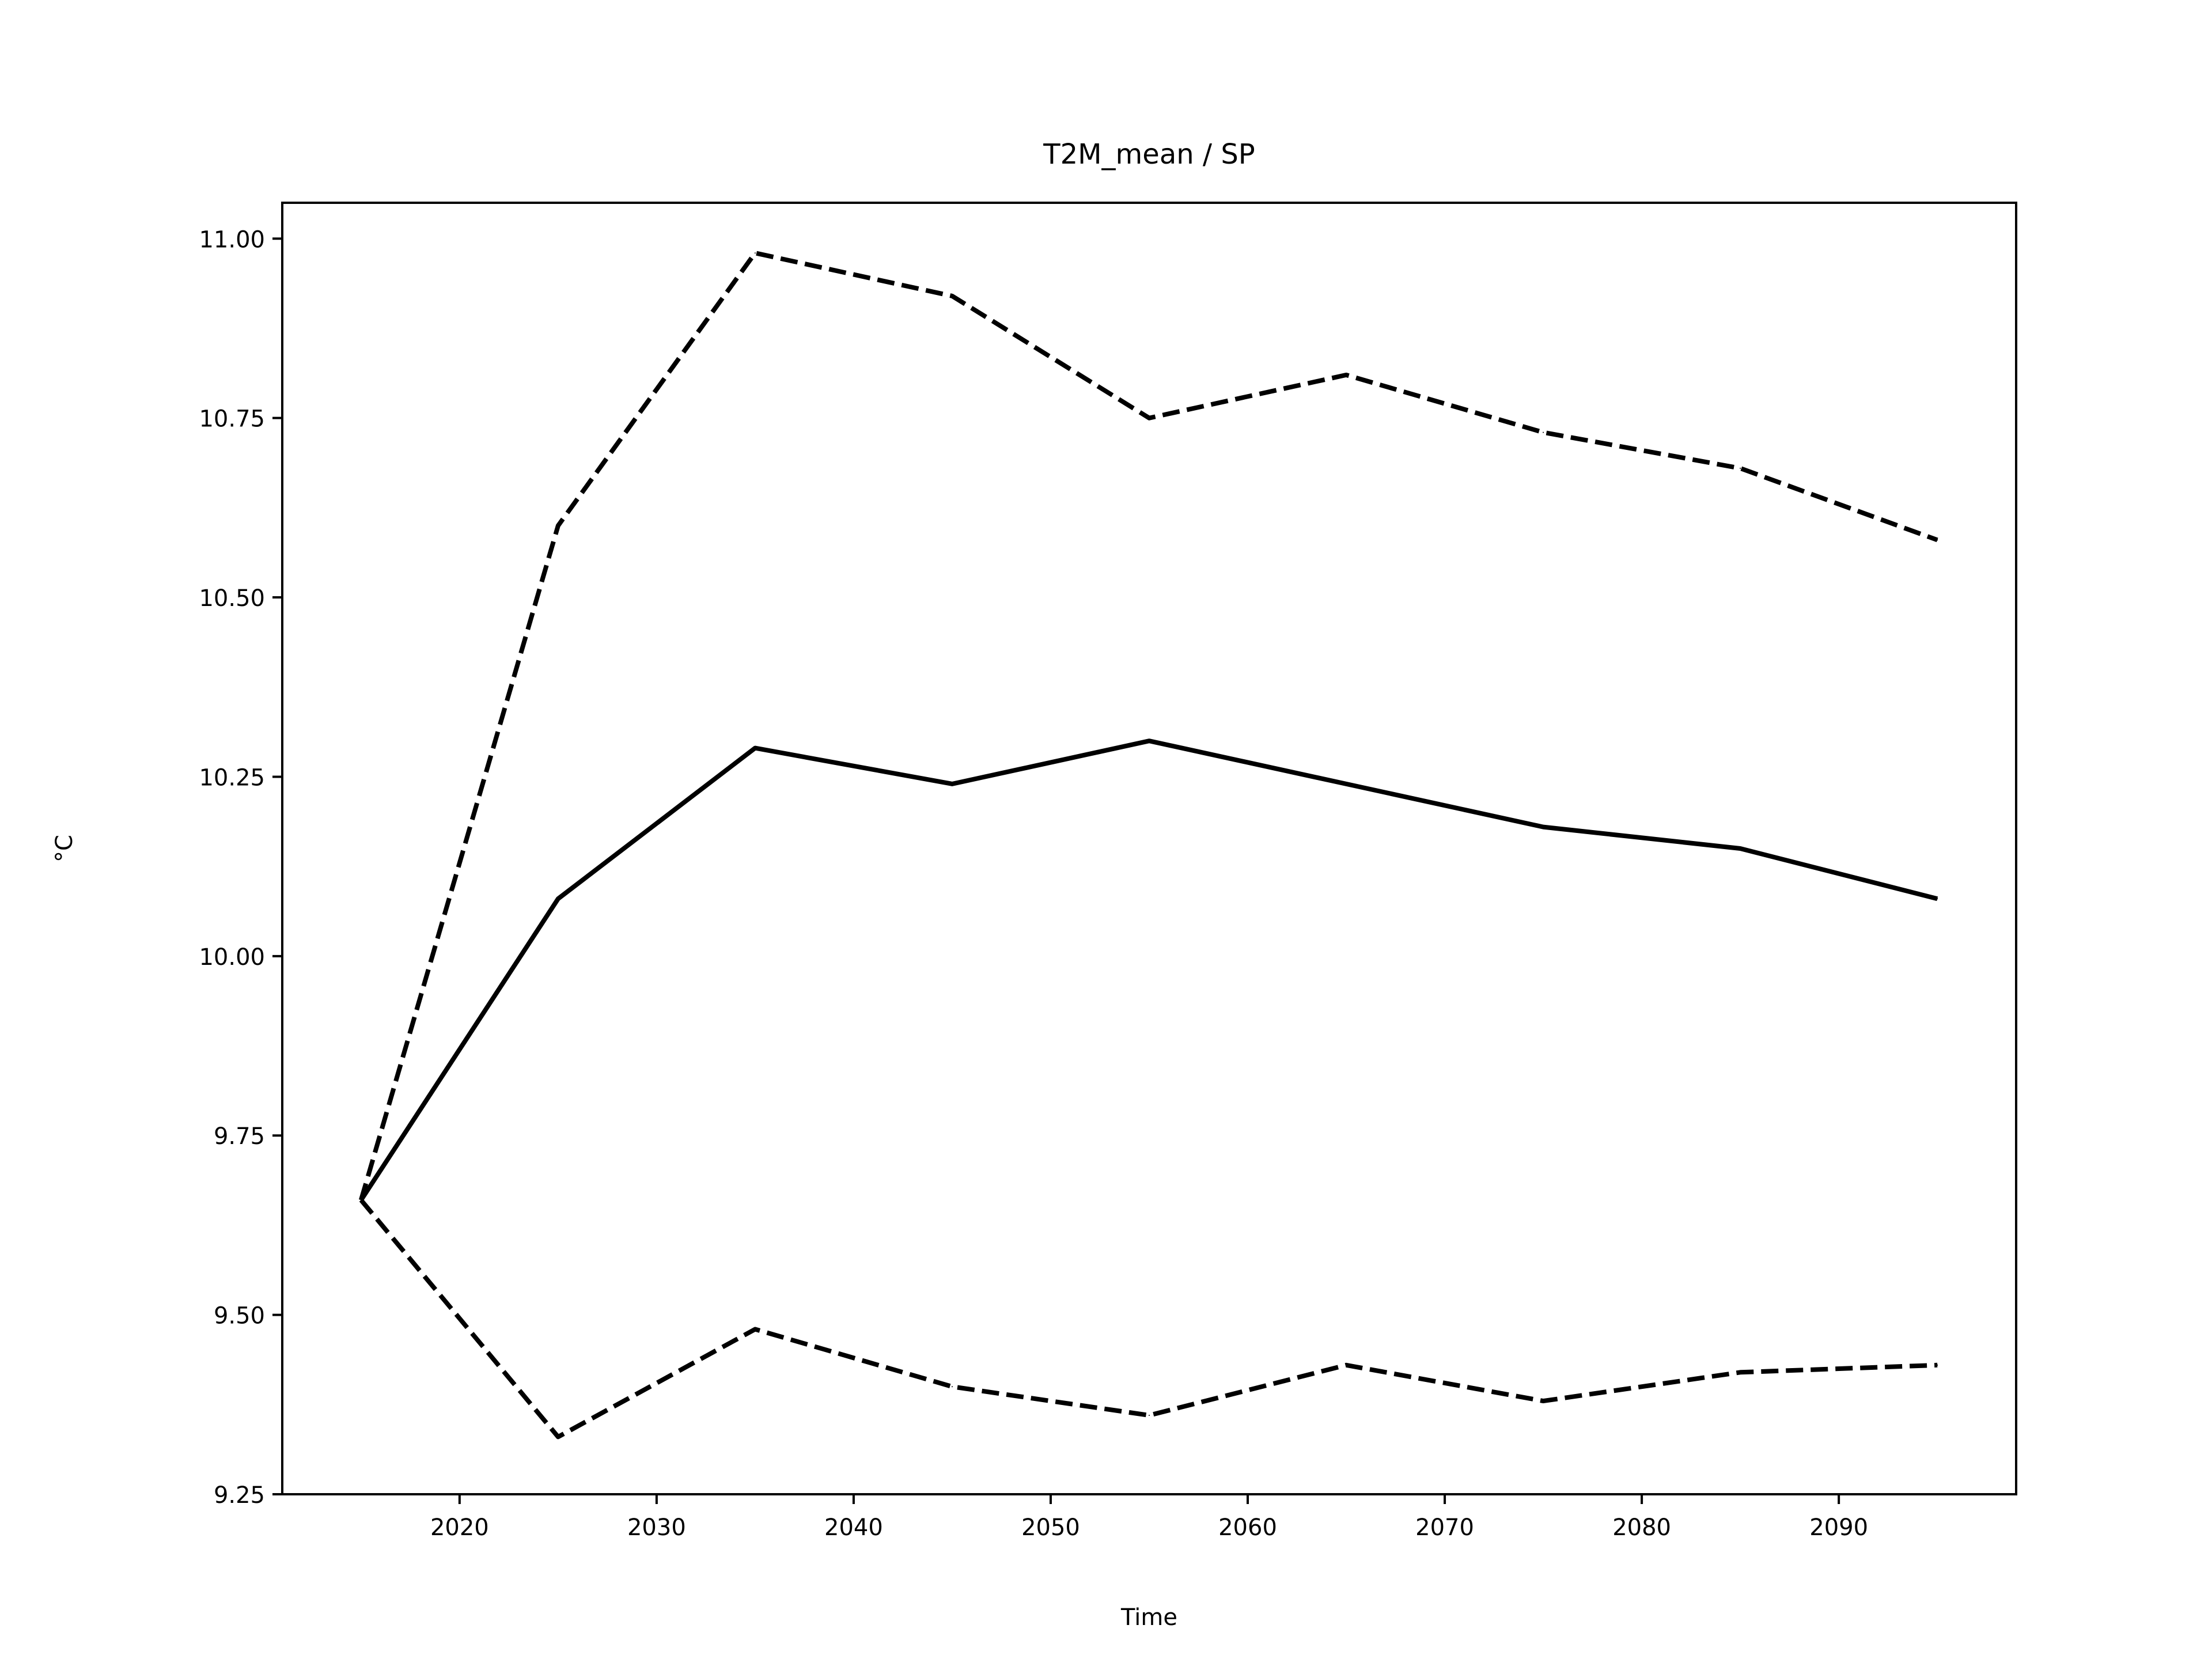 Image resolution: width=2212 pixels, height=1659 pixels. What do you see at coordinates (232, 419) in the screenshot?
I see `y-tick-label: 10.75` at bounding box center [232, 419].